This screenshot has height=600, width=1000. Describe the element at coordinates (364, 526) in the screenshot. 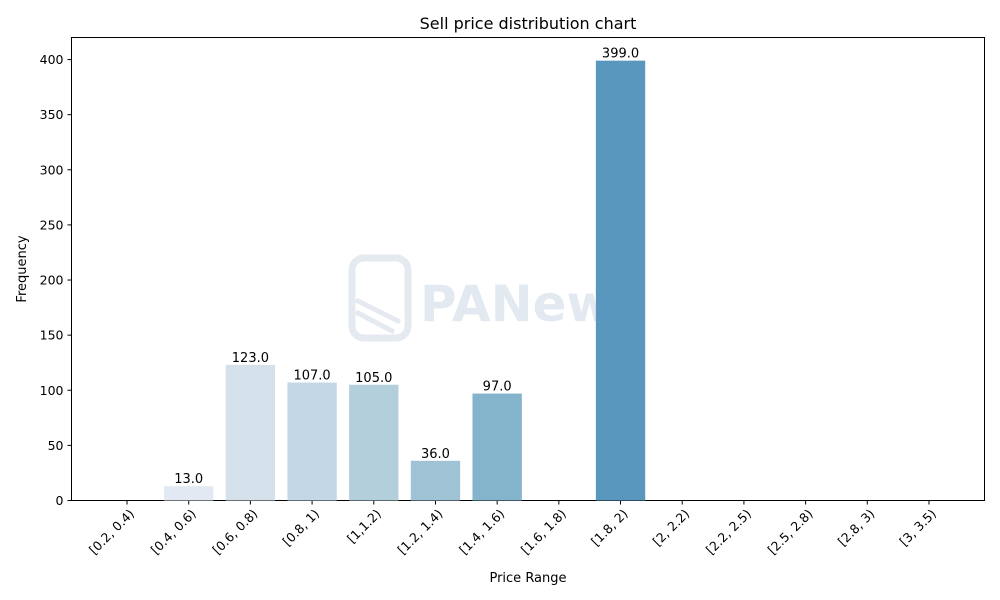

I see `x-tick-label-4: [1,1.2)` at that location.